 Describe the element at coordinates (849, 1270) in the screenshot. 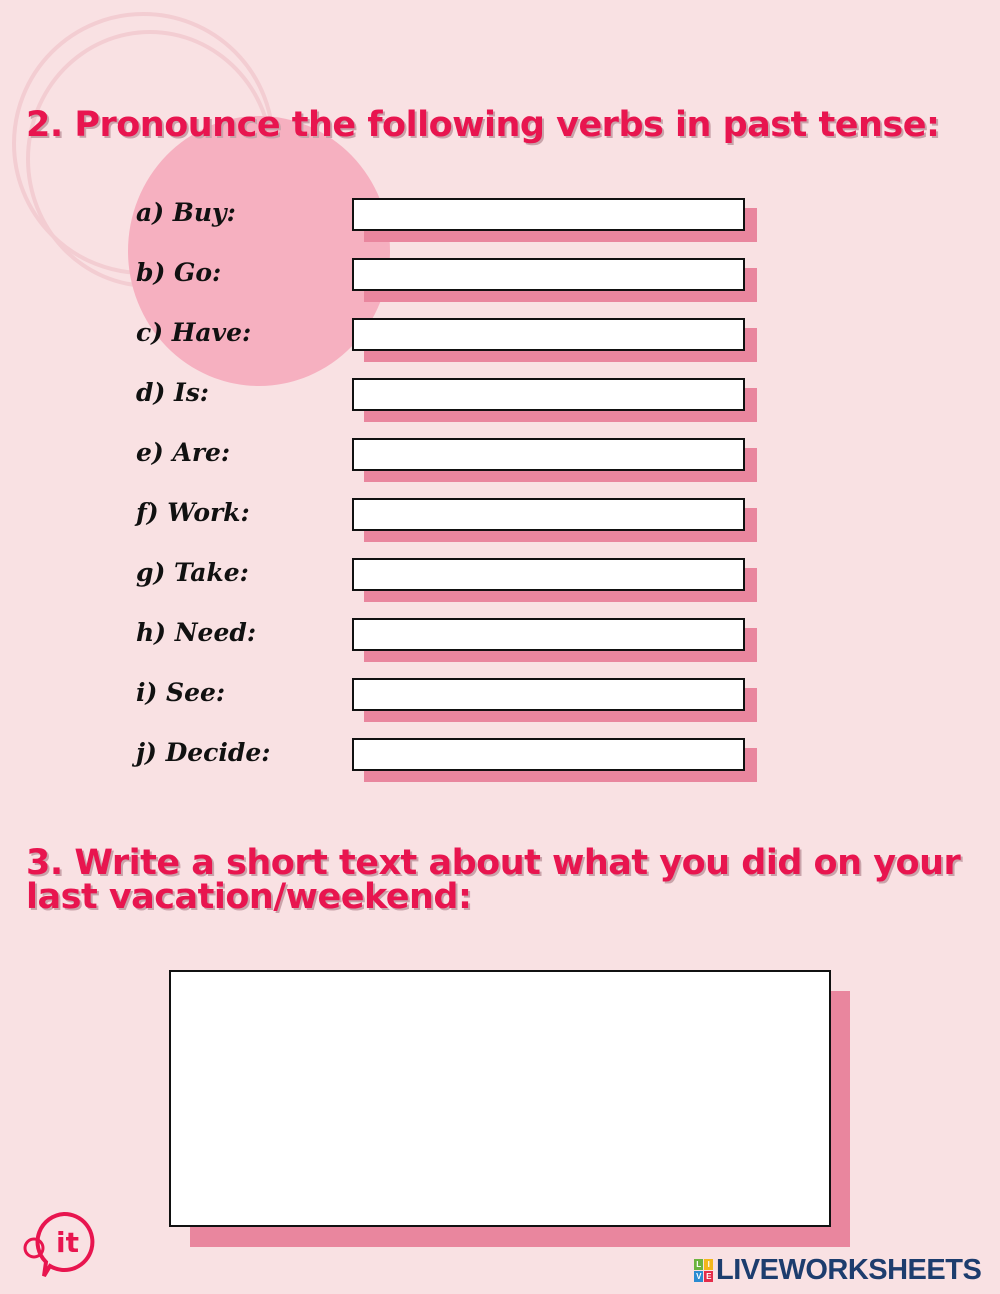

I see `brand-text: LIVEWORKSHEETS` at that location.